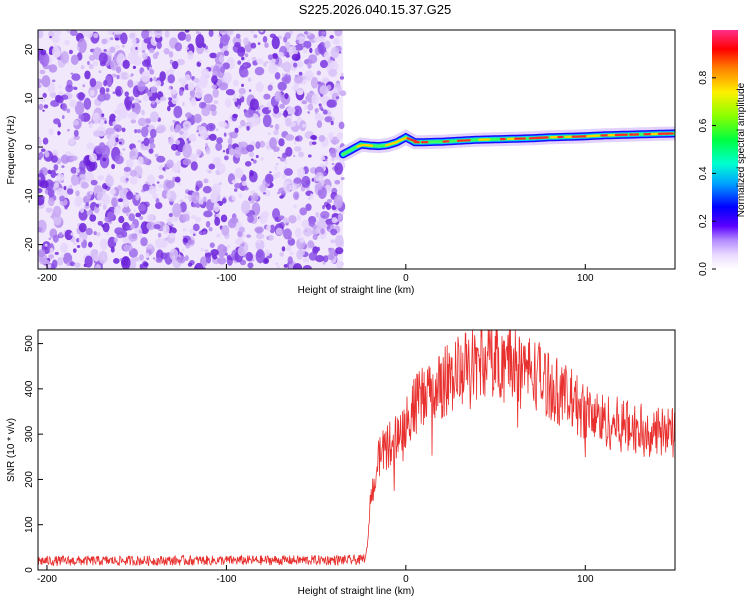 Image resolution: width=750 pixels, height=600 pixels. I want to click on spectrogram-x-ticks: -200 -100 0 100, so click(315, 274).